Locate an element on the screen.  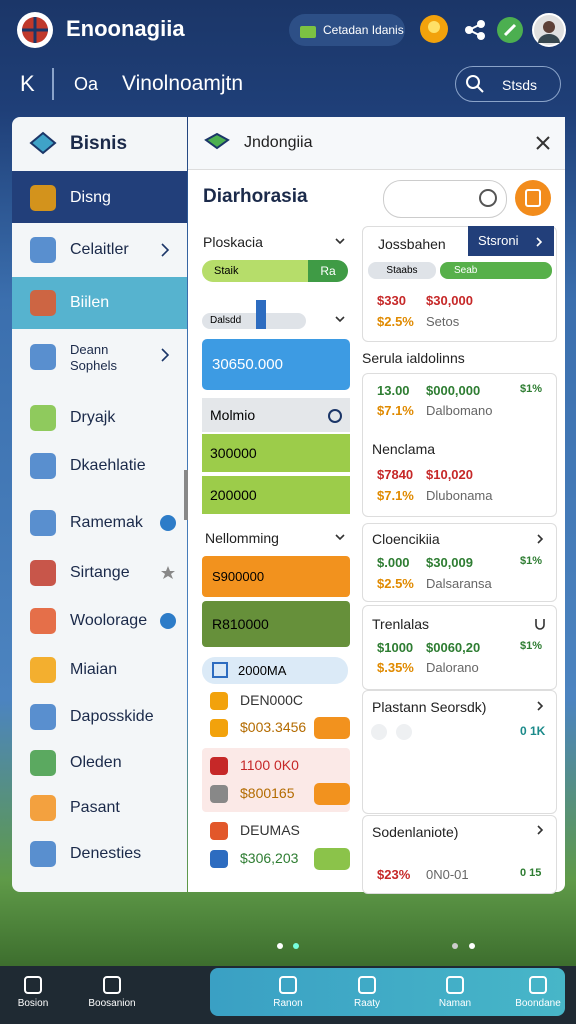
stat-value: $10,020 is located at coordinates (449, 474).